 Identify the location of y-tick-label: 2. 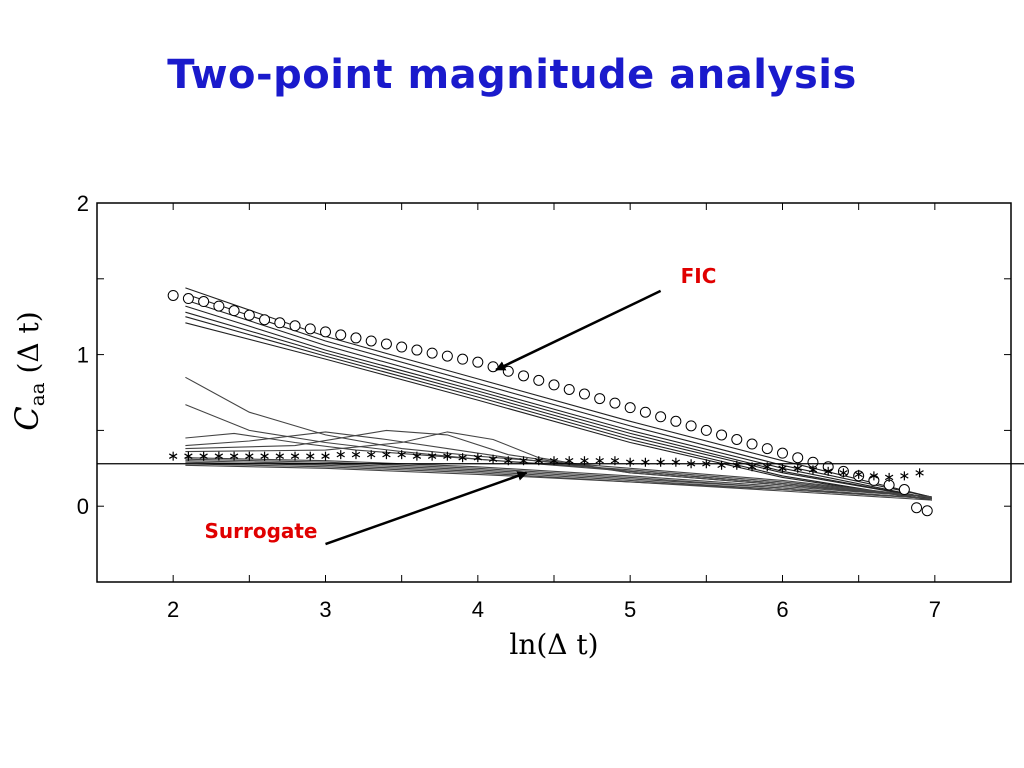
(83, 203).